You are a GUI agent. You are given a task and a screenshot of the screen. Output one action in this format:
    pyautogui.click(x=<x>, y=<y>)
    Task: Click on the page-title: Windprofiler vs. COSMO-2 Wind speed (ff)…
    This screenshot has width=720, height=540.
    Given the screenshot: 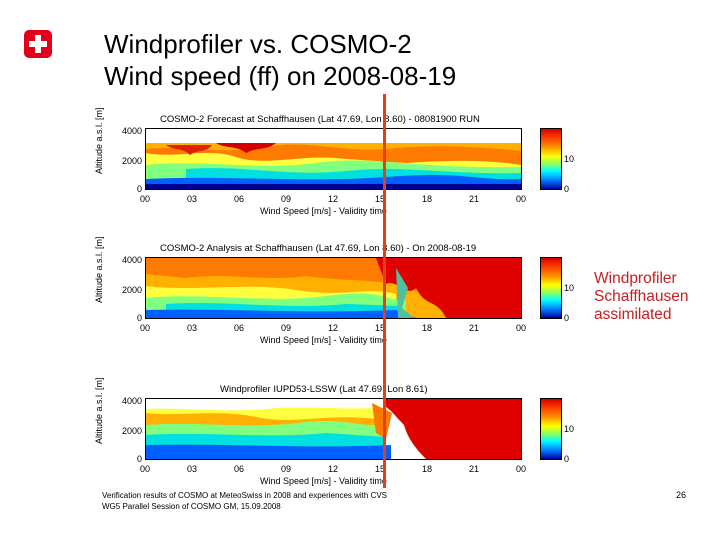 What is the action you would take?
    pyautogui.click(x=280, y=60)
    